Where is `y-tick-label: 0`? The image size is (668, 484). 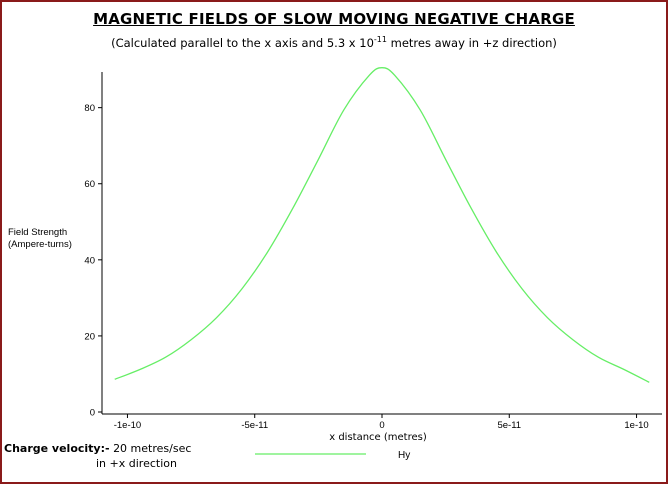
y-tick-label: 0 is located at coordinates (92, 413).